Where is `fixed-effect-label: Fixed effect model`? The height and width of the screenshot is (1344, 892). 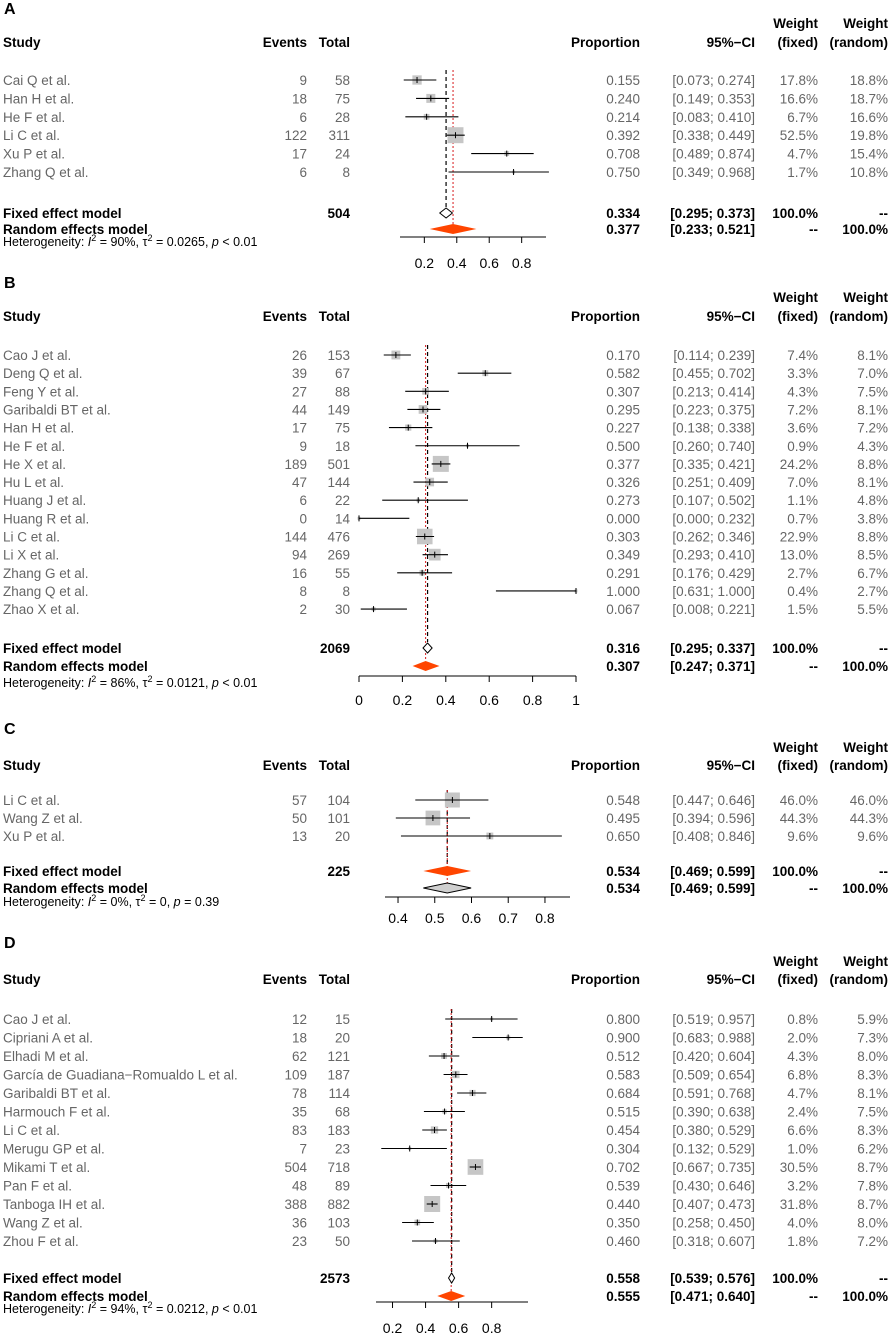
fixed-effect-label: Fixed effect model is located at coordinates (62, 213).